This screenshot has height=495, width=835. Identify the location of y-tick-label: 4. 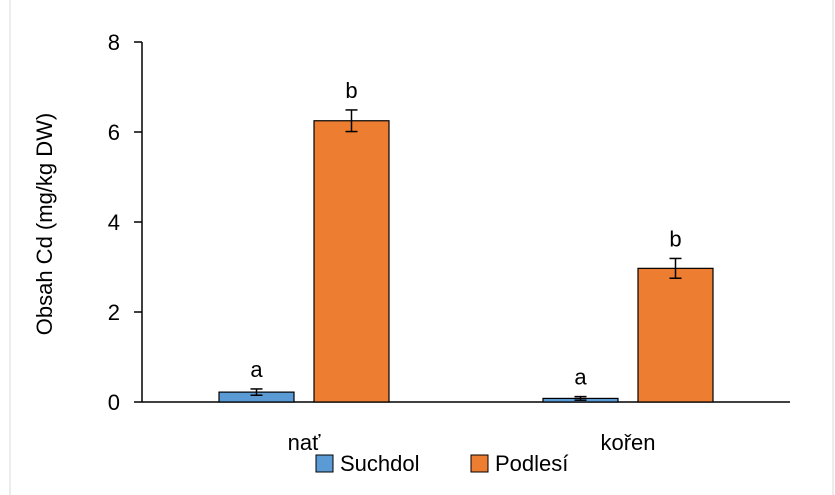
(114, 222).